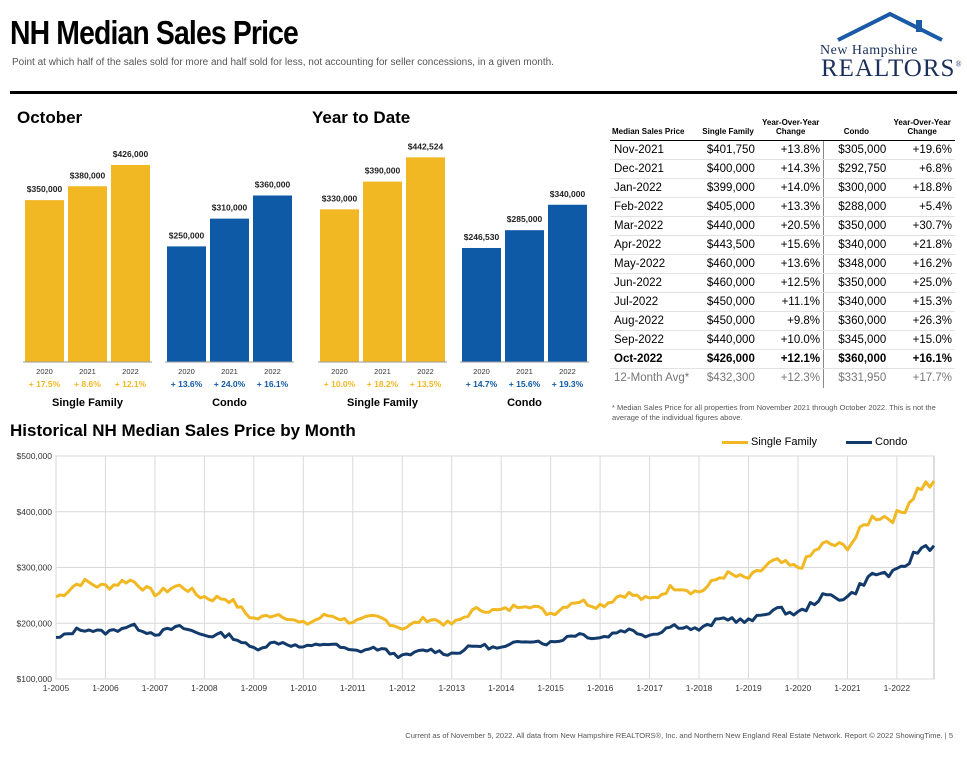 This screenshot has height=759, width=967. Describe the element at coordinates (88, 403) in the screenshot. I see `group-label: Single Family` at that location.